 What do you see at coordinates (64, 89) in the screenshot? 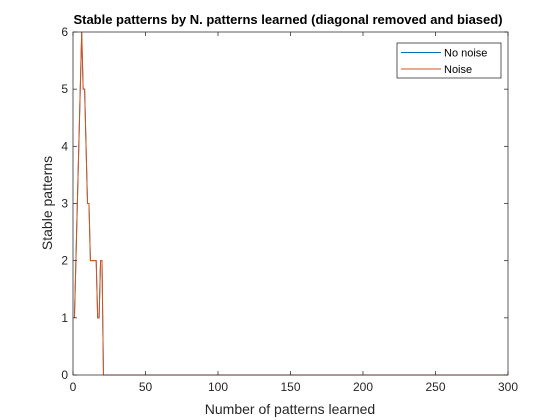
I see `y-tick-label: 5` at bounding box center [64, 89].